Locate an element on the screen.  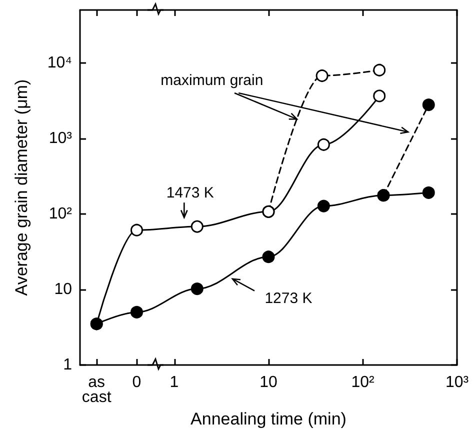
x-tick-label: 0 is located at coordinates (137, 382).